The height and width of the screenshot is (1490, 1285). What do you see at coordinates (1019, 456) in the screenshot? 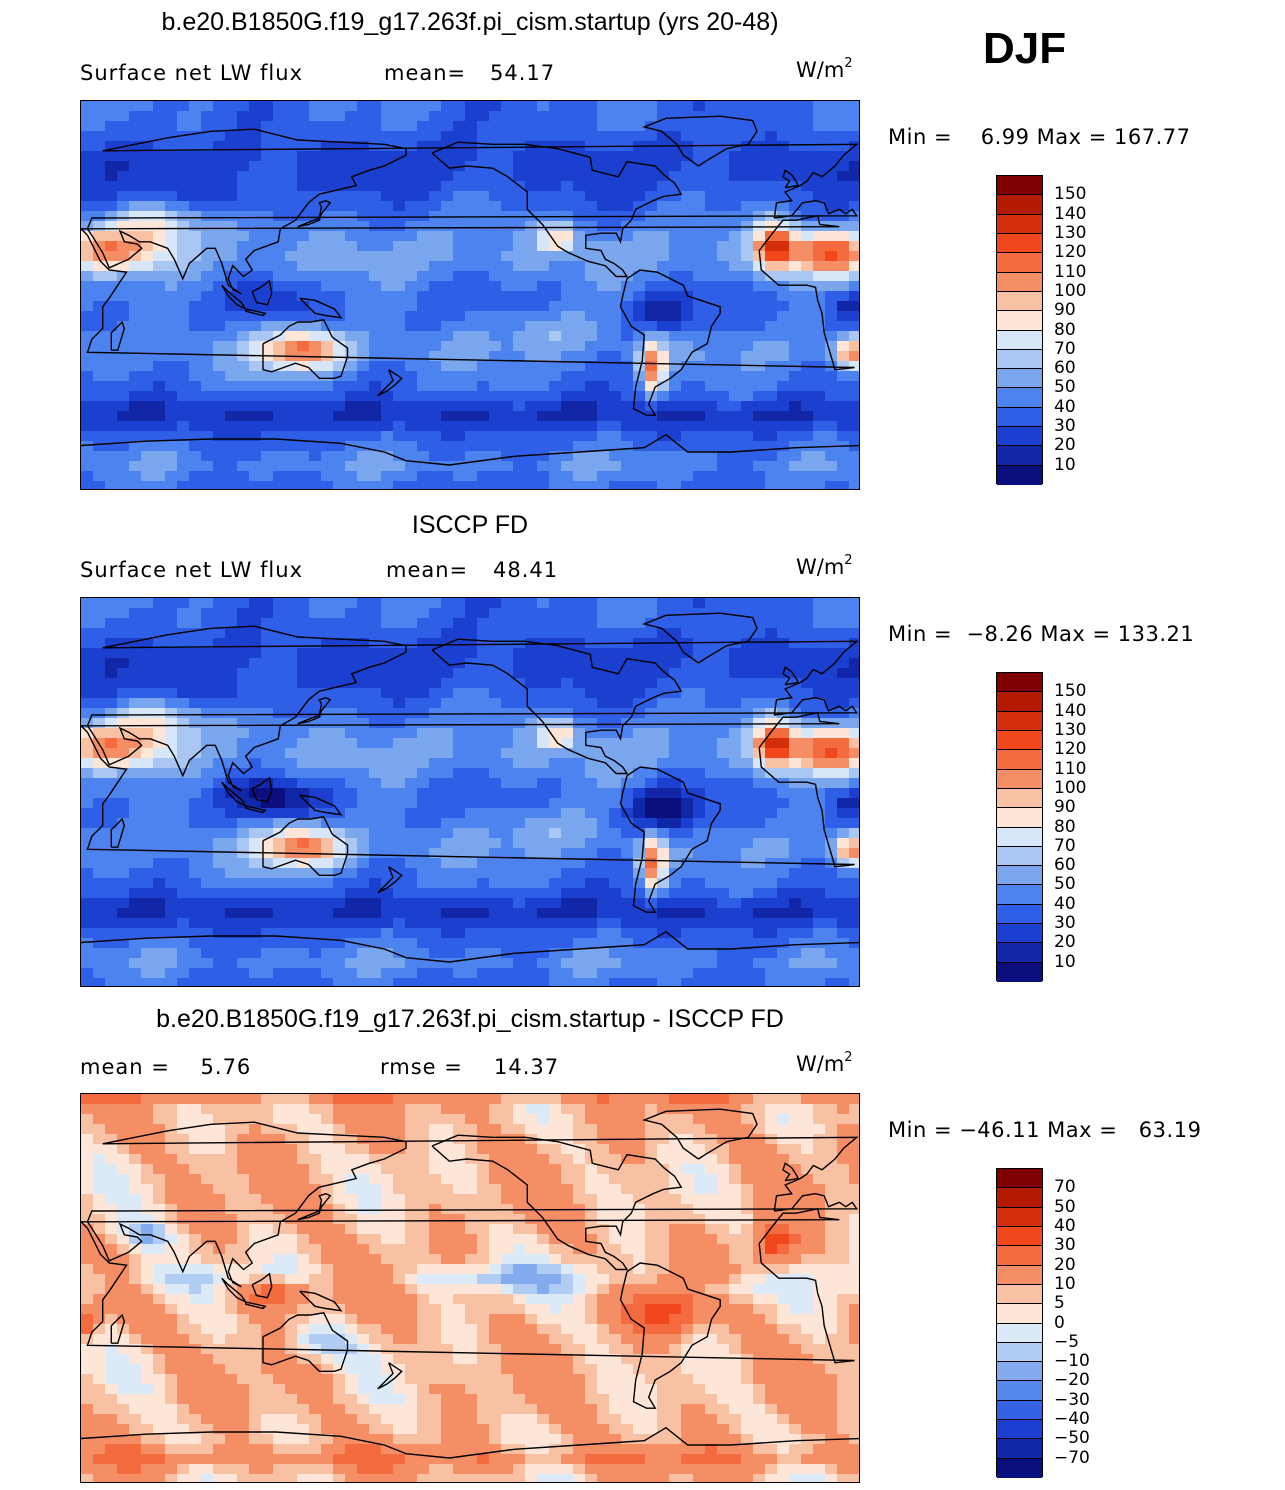
I see `colorbar-swatch` at bounding box center [1019, 456].